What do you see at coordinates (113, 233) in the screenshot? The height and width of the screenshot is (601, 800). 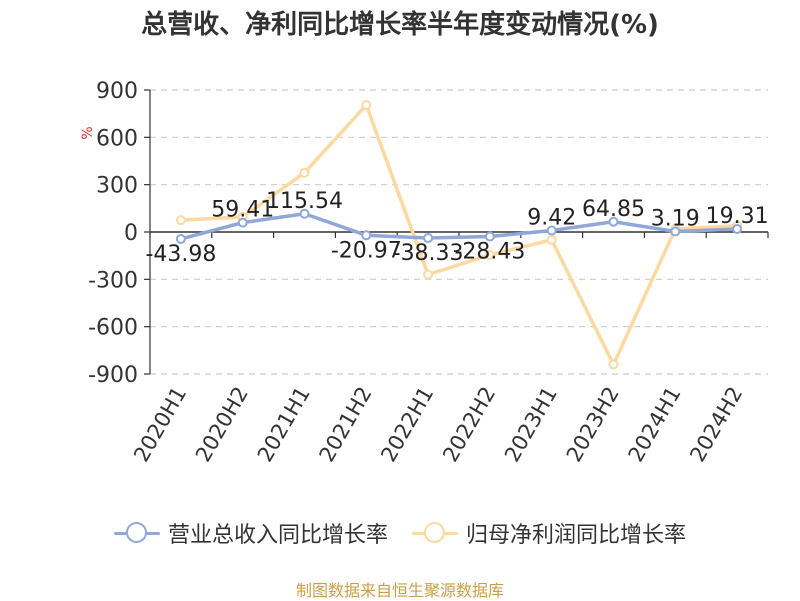 I see `y-tick-labels: 900 600 300 0 -300 -600 -900` at bounding box center [113, 233].